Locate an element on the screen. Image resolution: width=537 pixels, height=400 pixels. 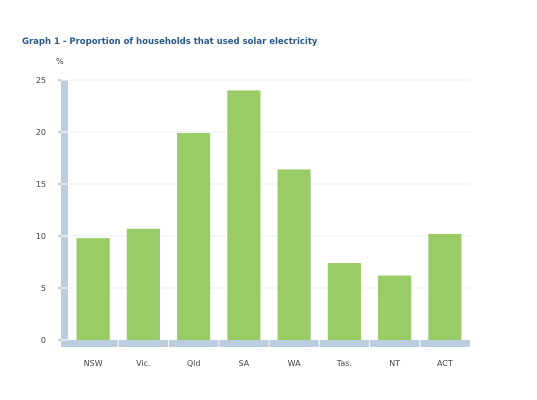
bar-vic is located at coordinates (143, 284).